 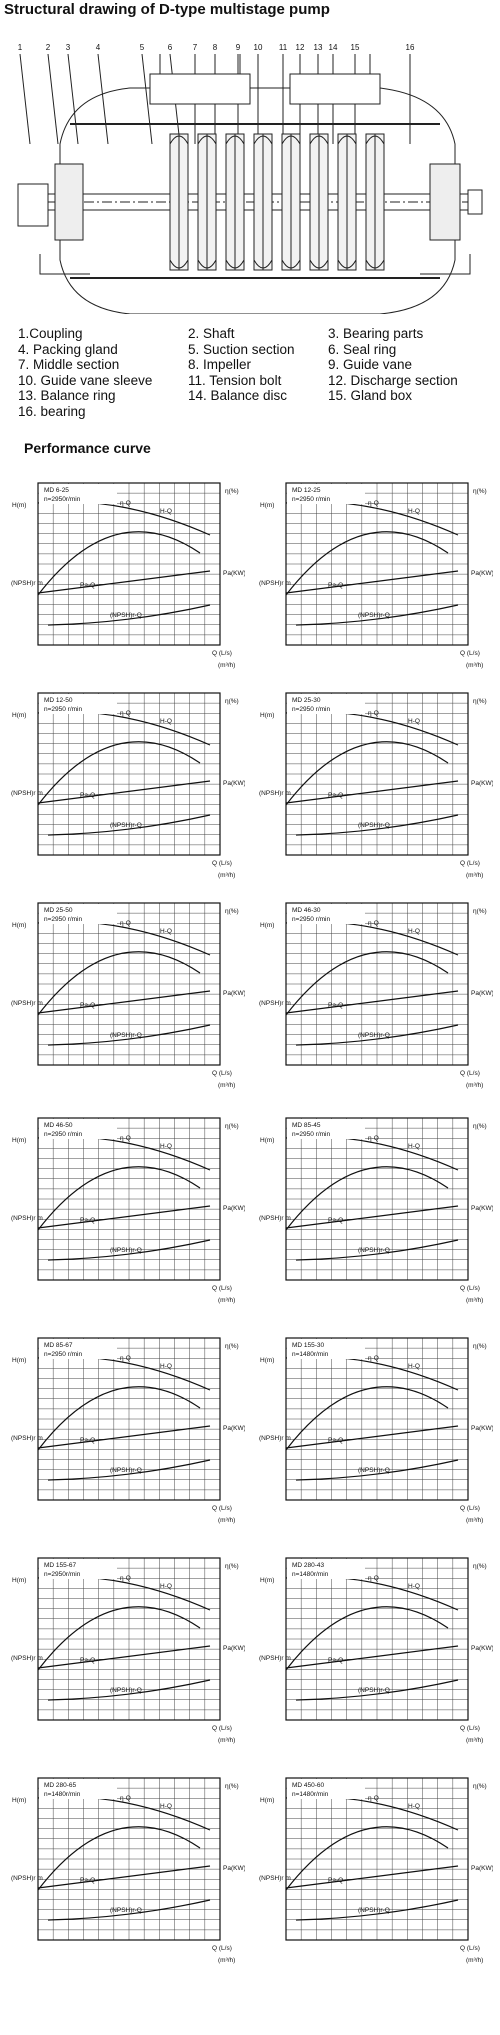 What do you see at coordinates (68, 349) in the screenshot?
I see `part-label: 4. Packing gland` at bounding box center [68, 349].